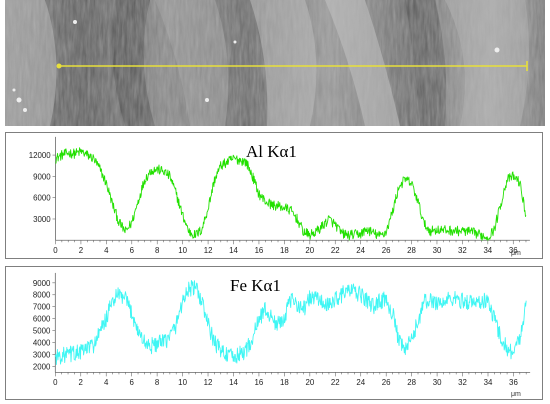  Describe the element at coordinates (271, 151) in the screenshot. I see `al-chart-title: Al Kα1` at that location.